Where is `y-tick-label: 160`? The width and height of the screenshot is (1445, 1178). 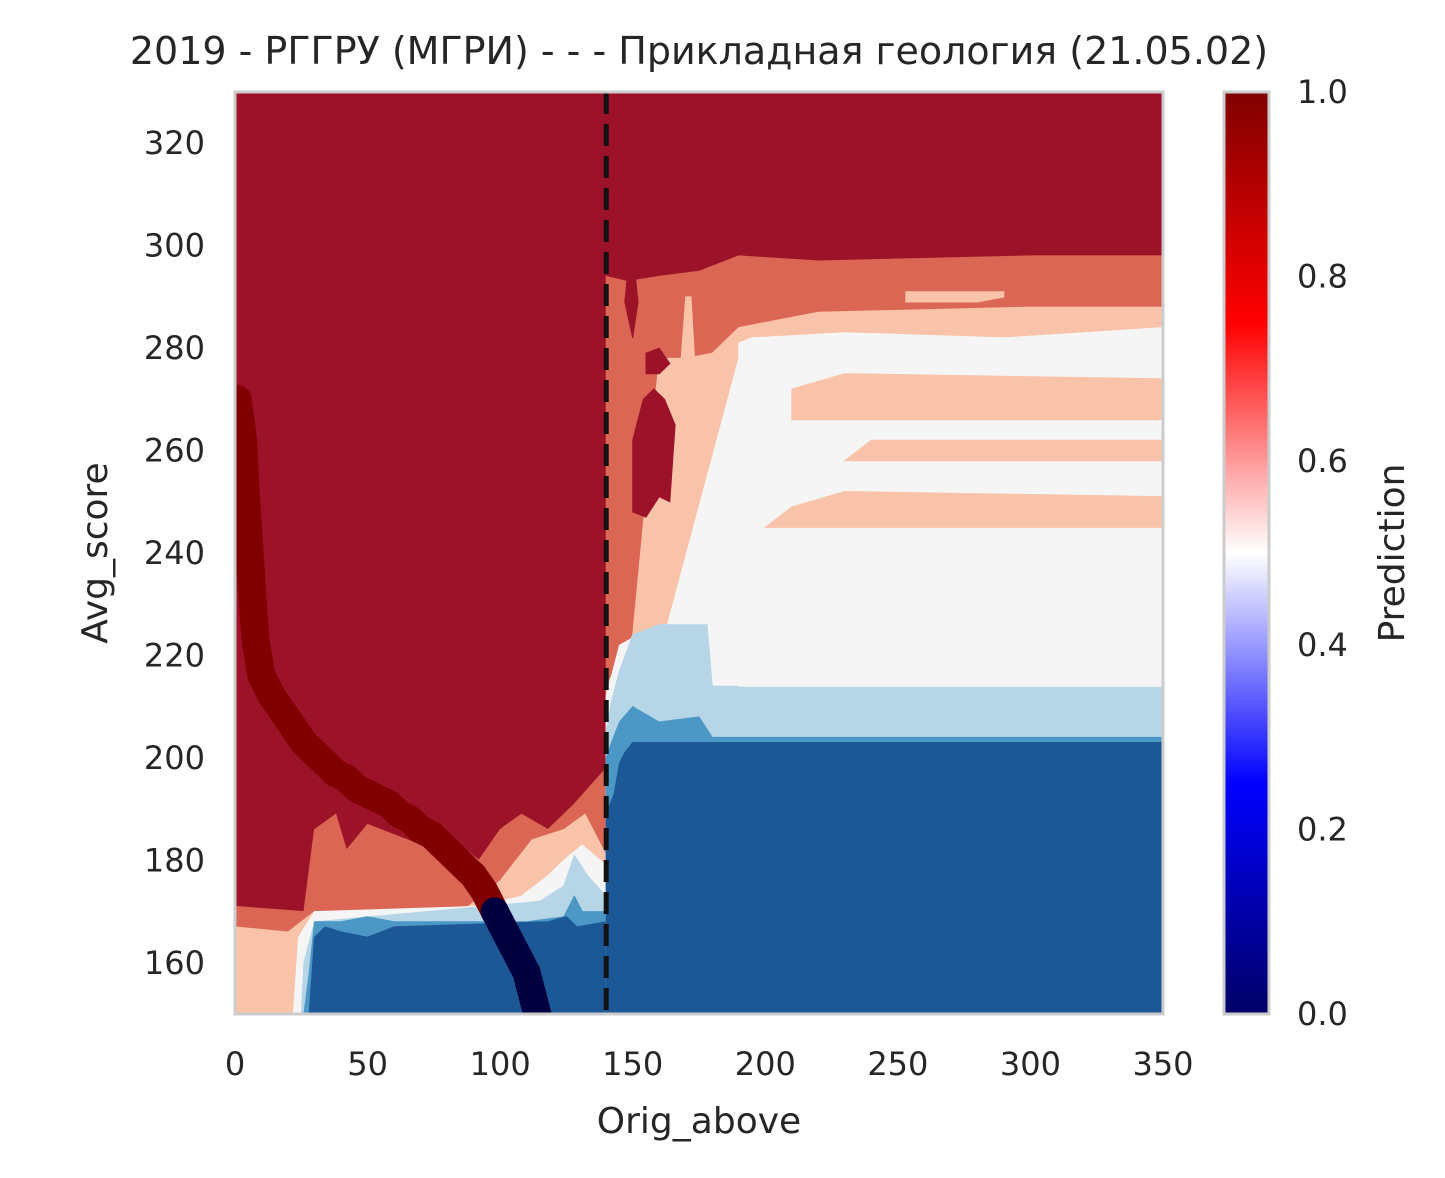 y-tick-label: 160 is located at coordinates (174, 963).